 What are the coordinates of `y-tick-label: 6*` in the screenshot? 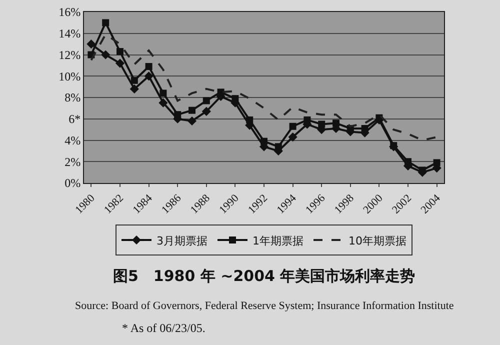 It's located at (74, 119).